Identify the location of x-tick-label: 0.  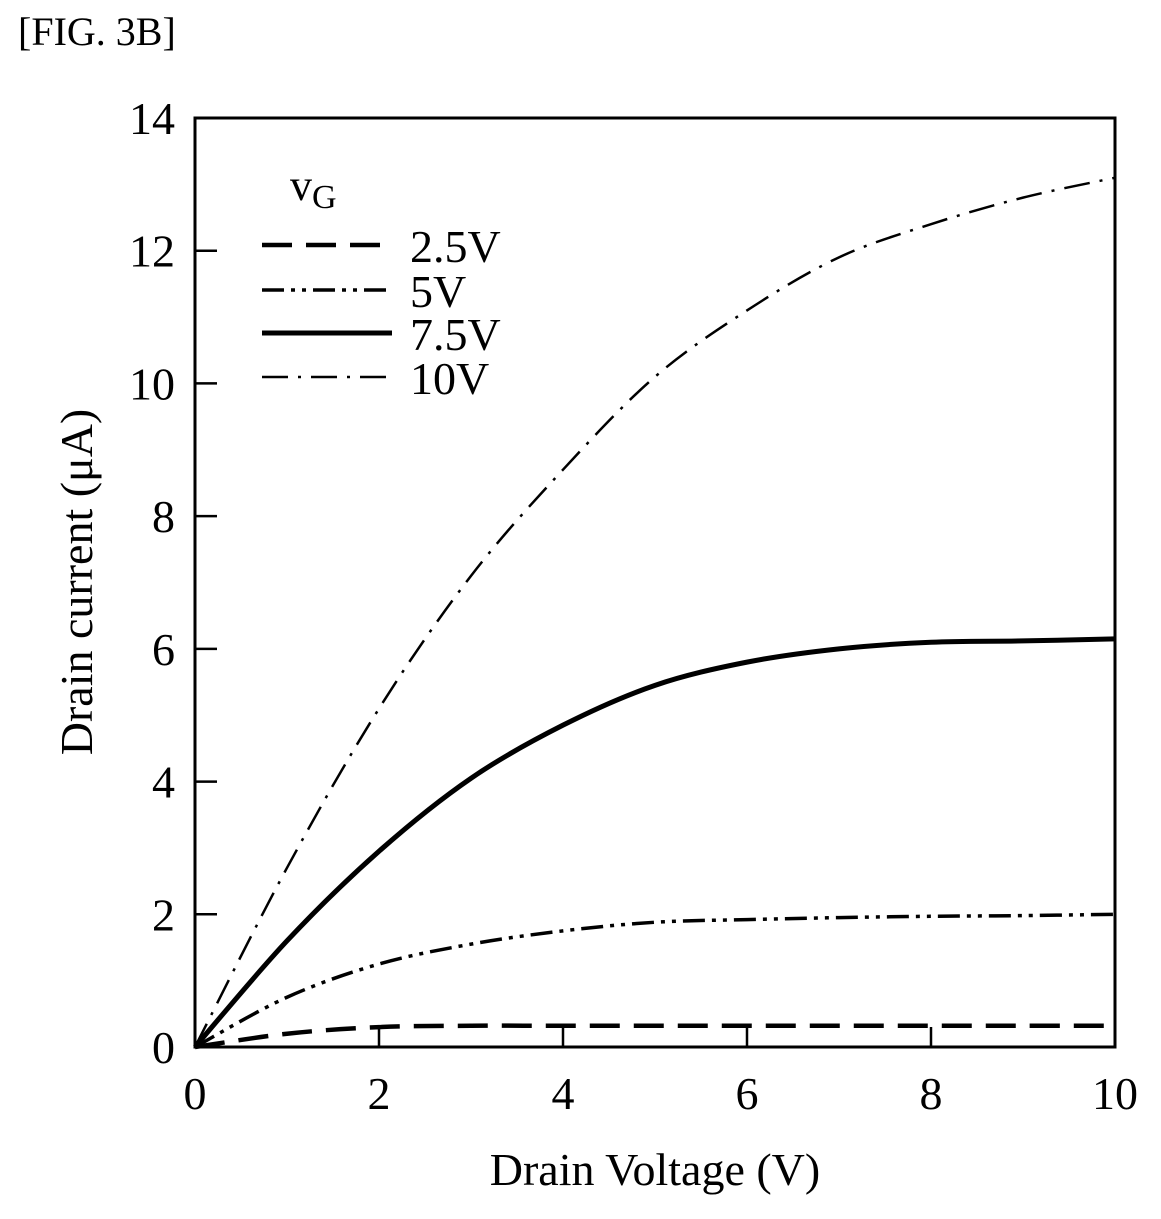
(195, 1093).